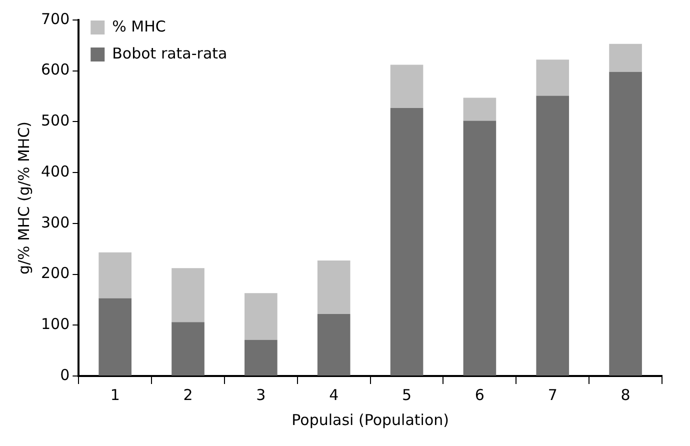  I want to click on x-tick-label: 8, so click(625, 395).